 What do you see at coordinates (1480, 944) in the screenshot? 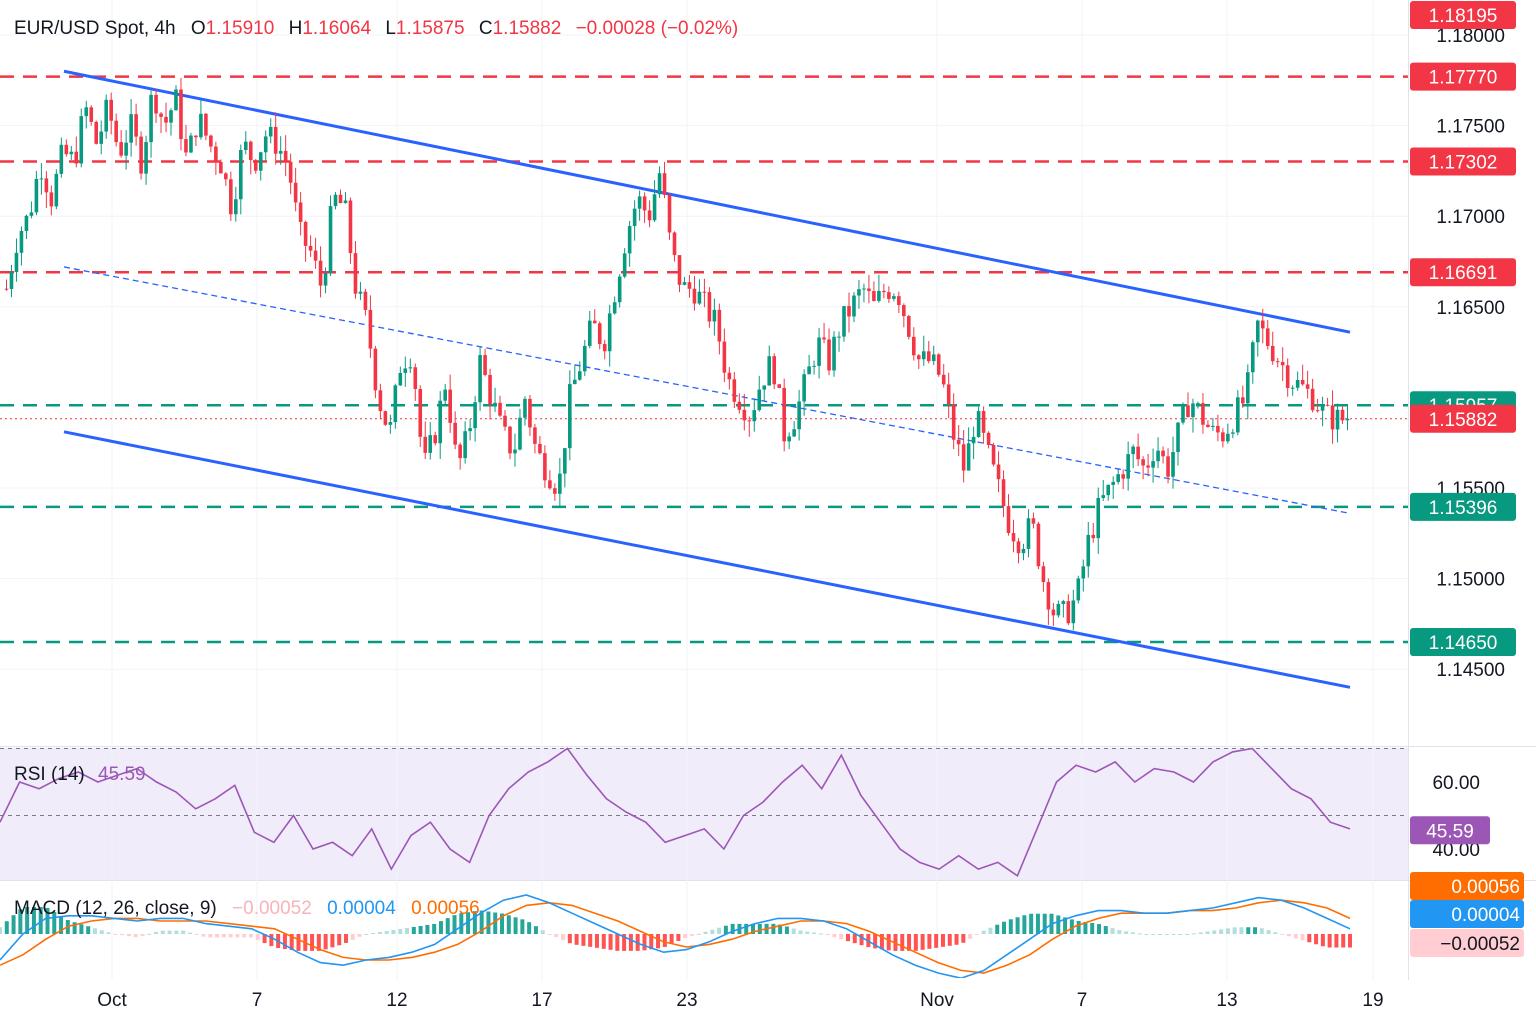
I see `macd-value-tag-label: −0.00052` at bounding box center [1480, 944].